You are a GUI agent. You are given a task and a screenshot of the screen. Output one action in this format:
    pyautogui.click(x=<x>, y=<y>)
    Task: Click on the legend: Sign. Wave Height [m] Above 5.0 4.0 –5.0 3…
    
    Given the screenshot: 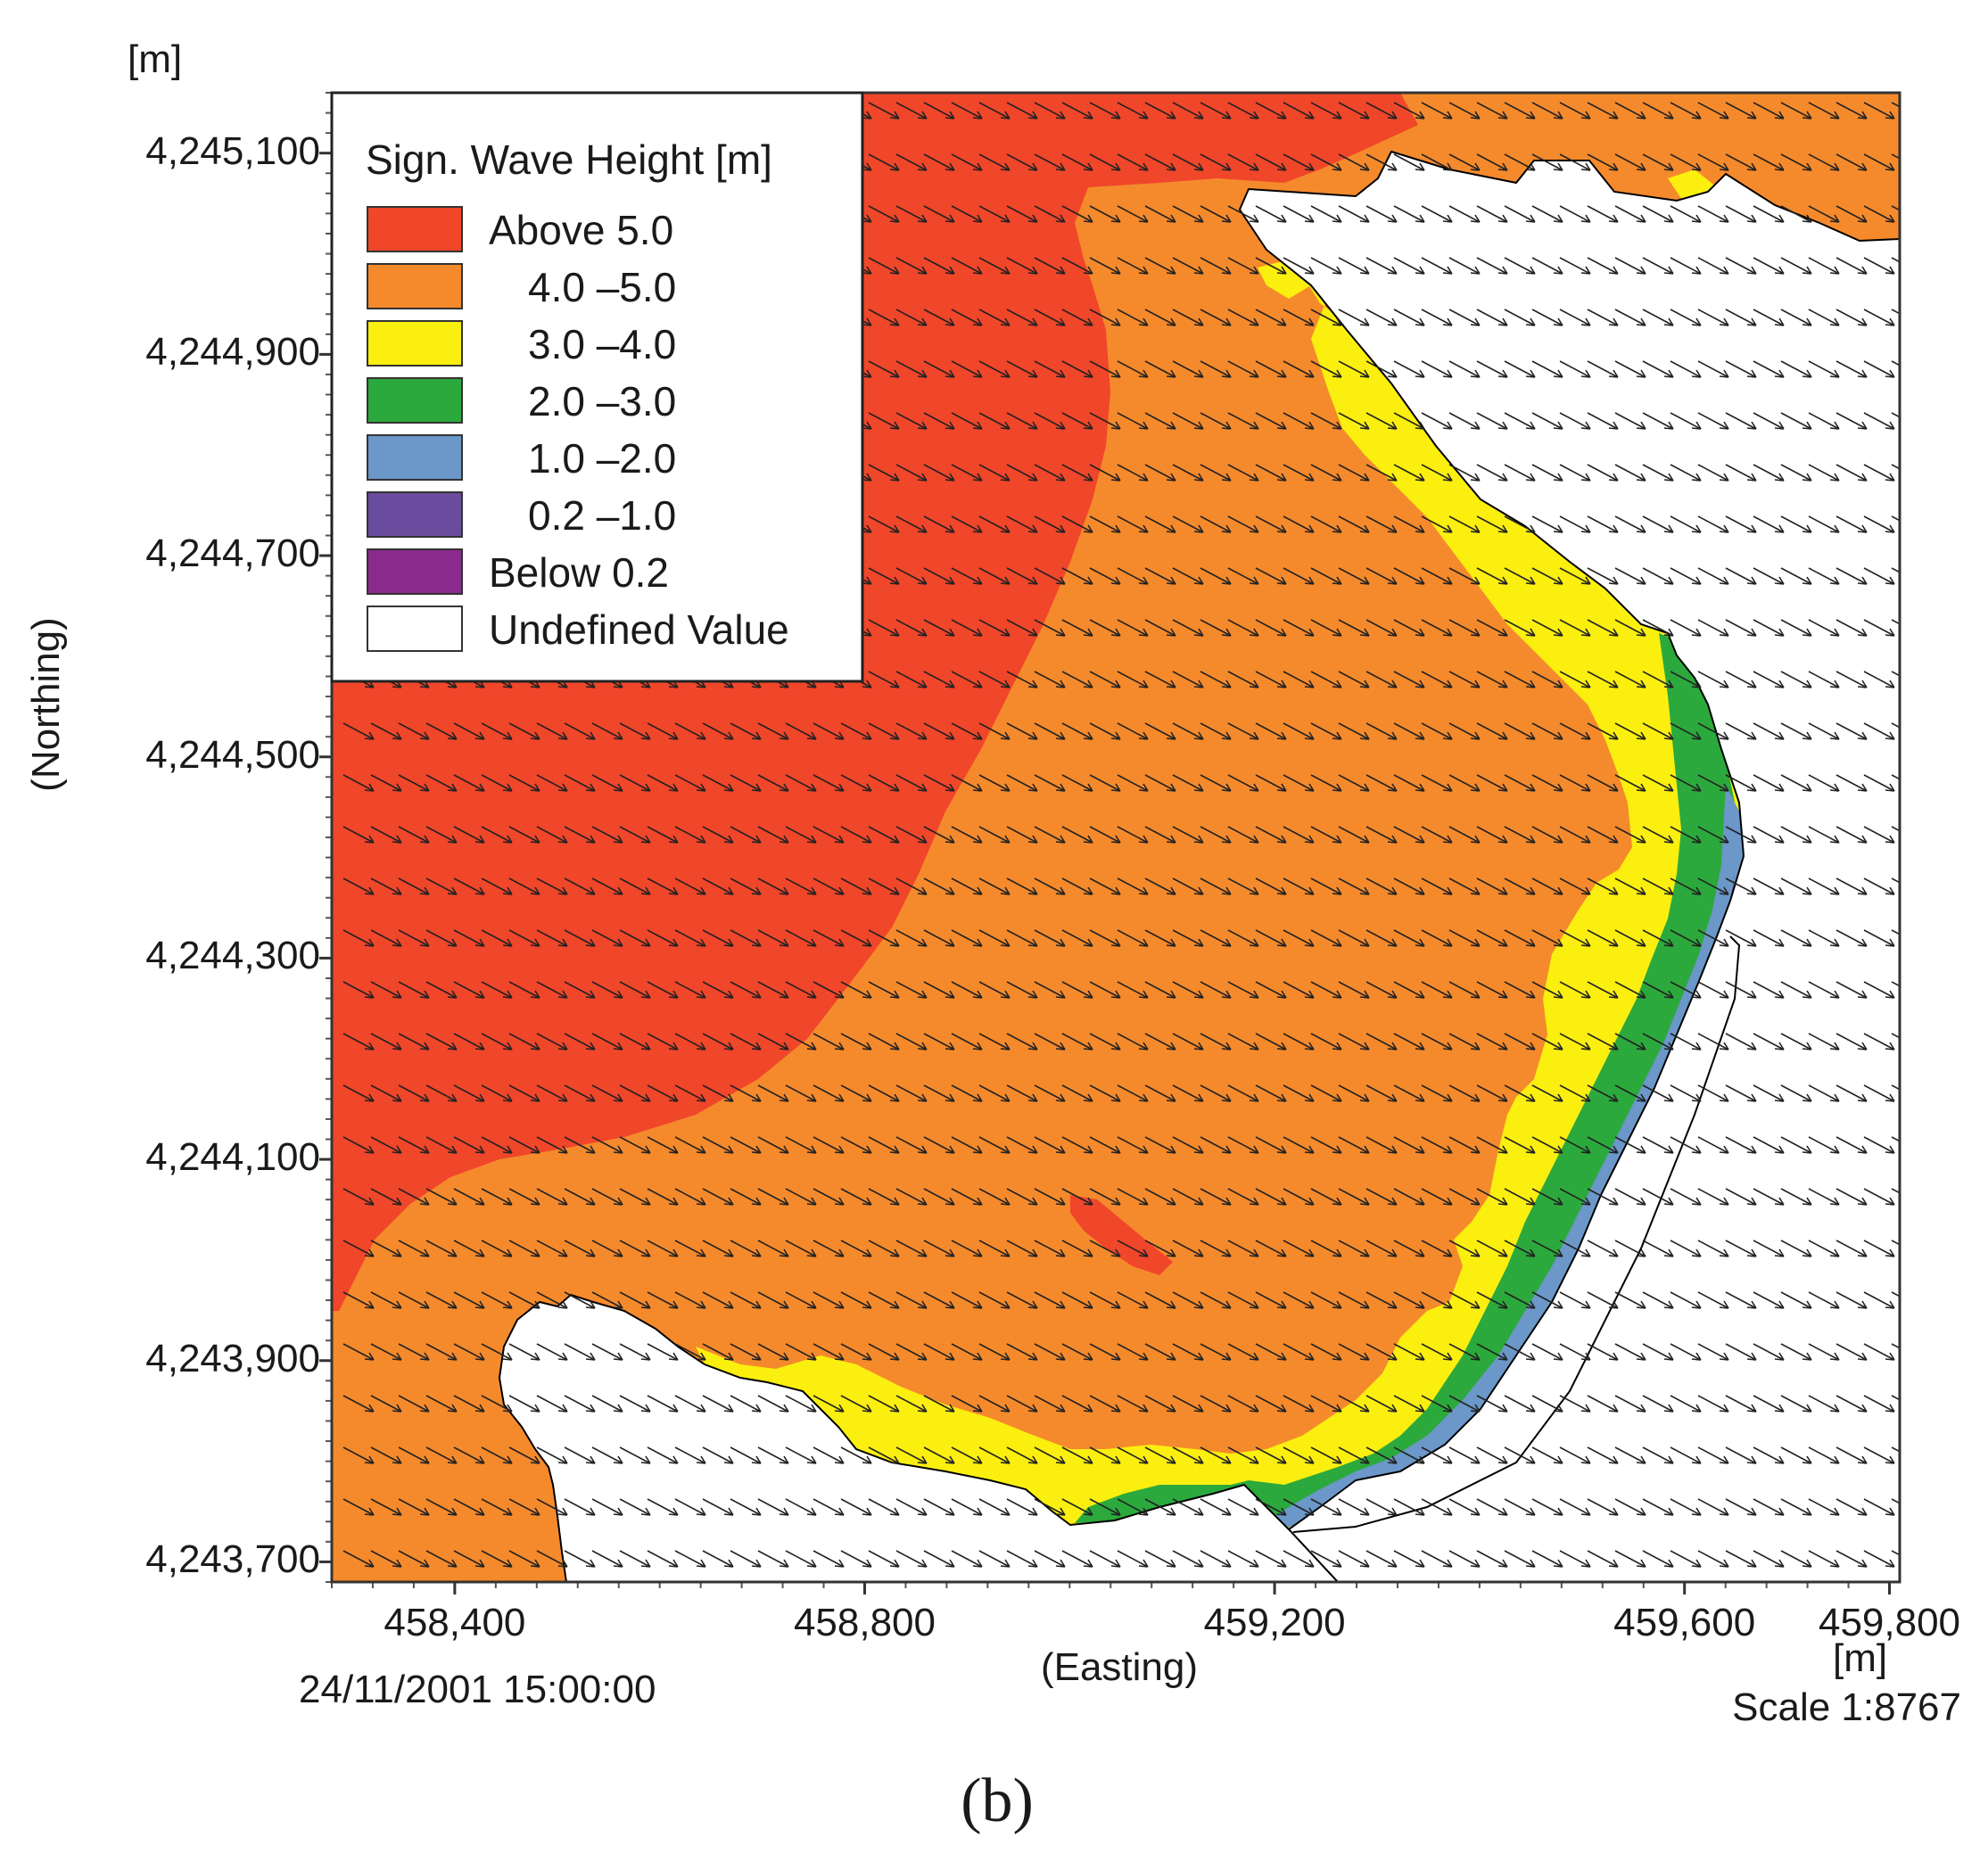 What is the action you would take?
    pyautogui.click(x=597, y=387)
    